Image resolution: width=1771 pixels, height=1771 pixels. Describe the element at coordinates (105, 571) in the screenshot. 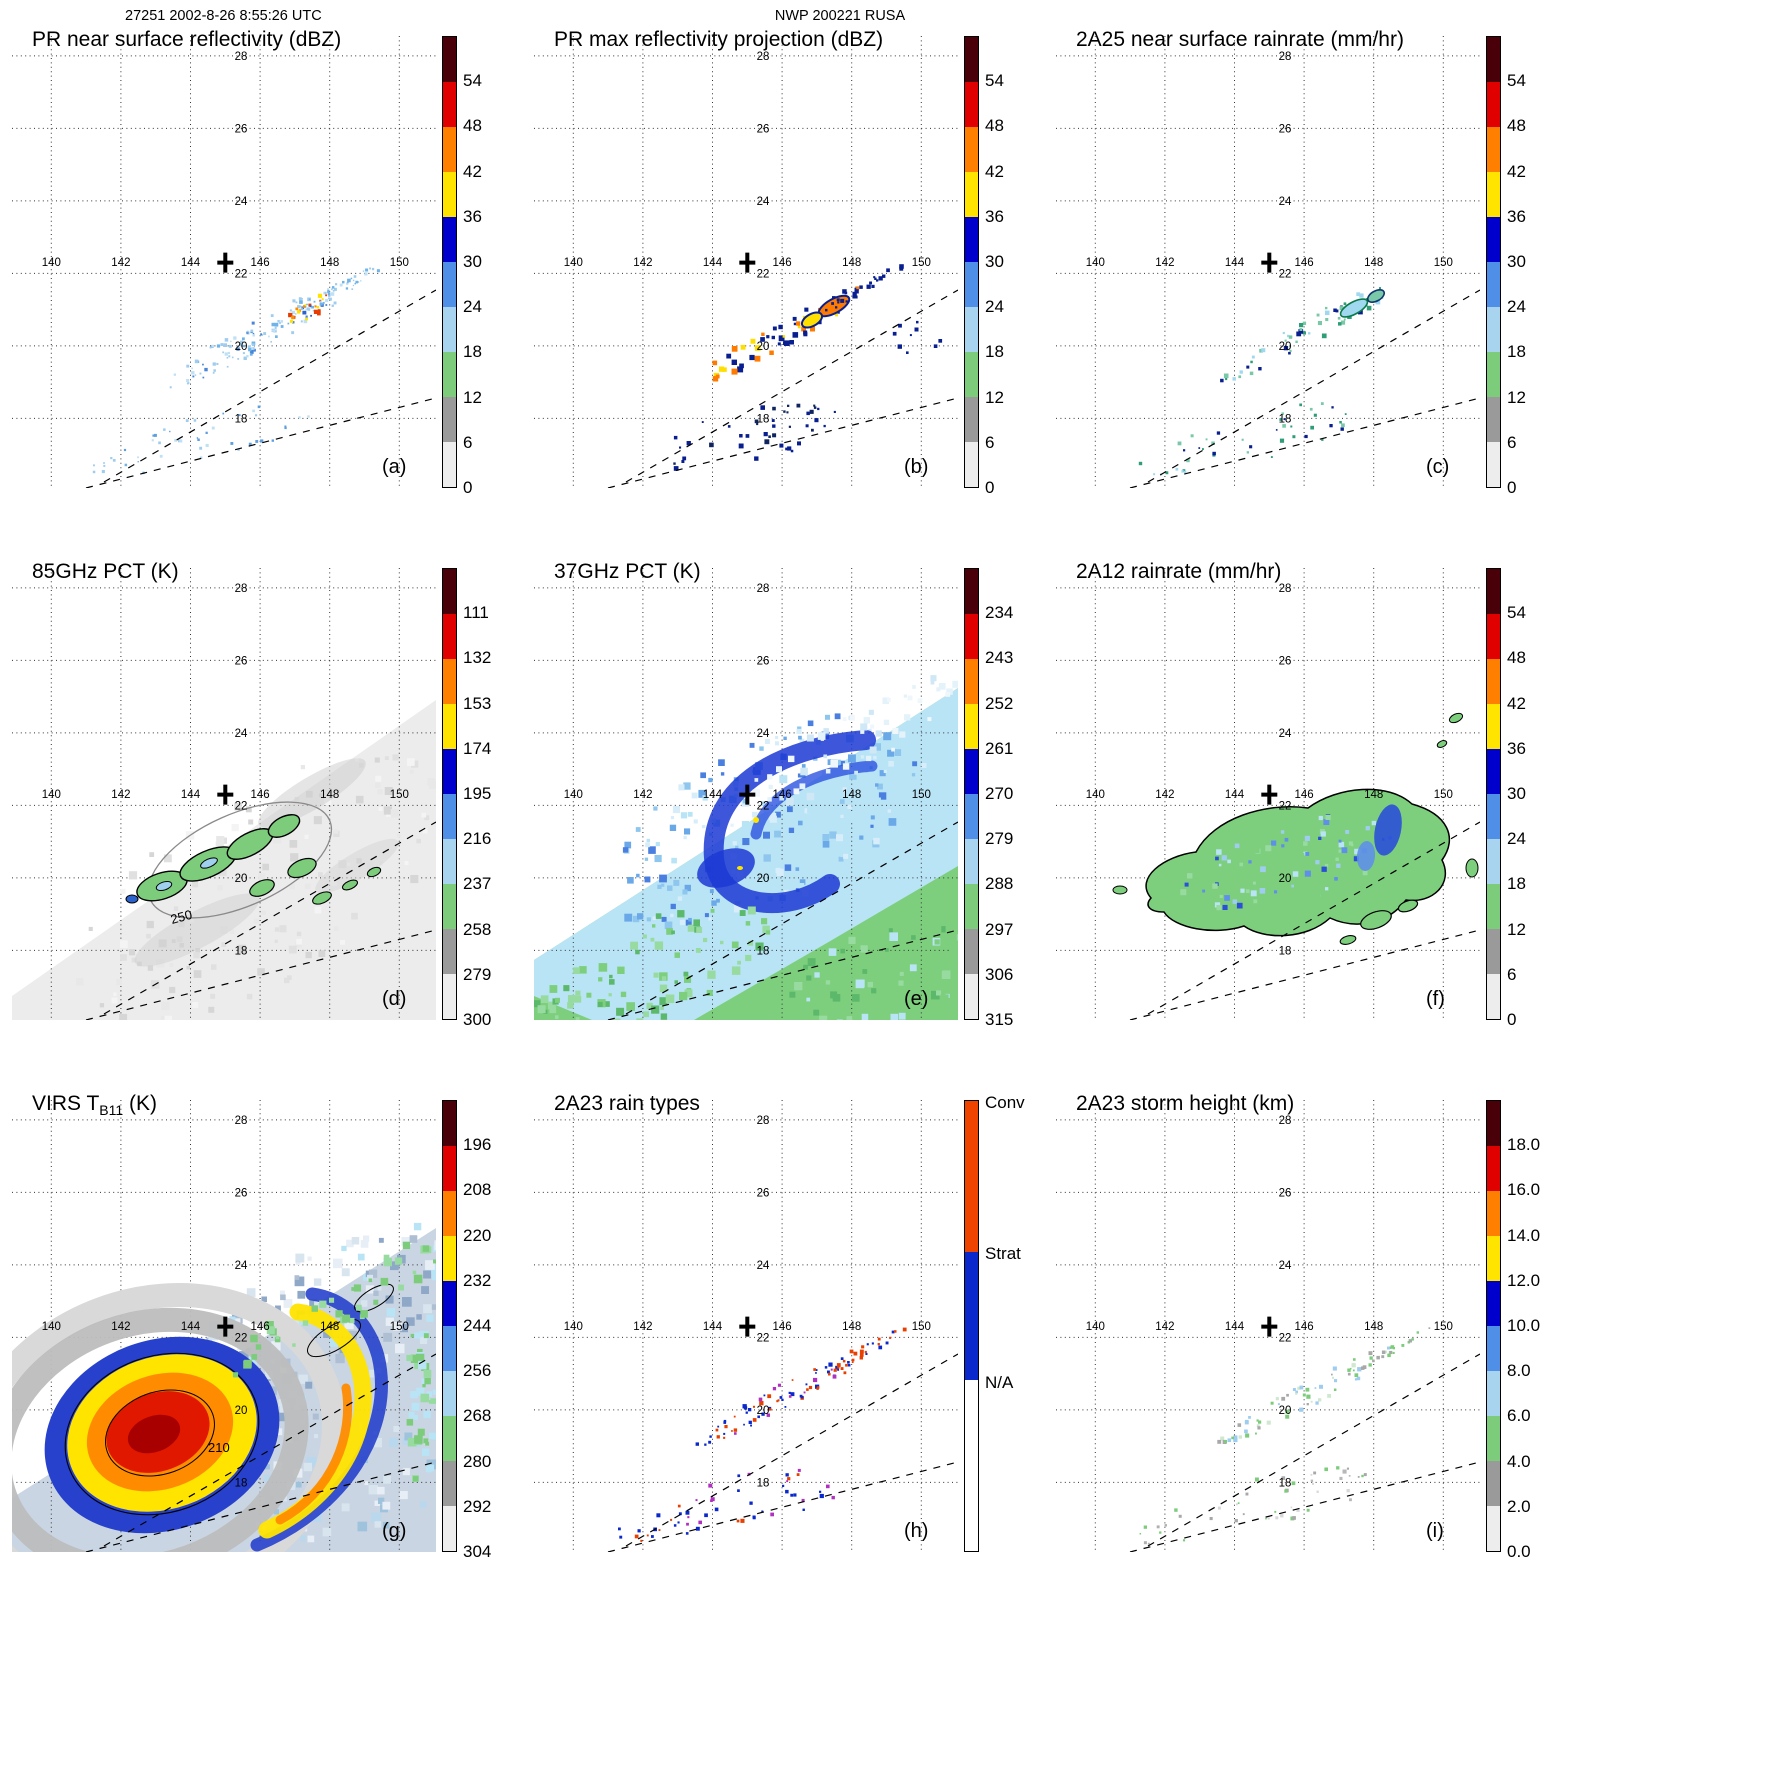

I see `panel-title-text: 85GHz PCT (K)` at that location.